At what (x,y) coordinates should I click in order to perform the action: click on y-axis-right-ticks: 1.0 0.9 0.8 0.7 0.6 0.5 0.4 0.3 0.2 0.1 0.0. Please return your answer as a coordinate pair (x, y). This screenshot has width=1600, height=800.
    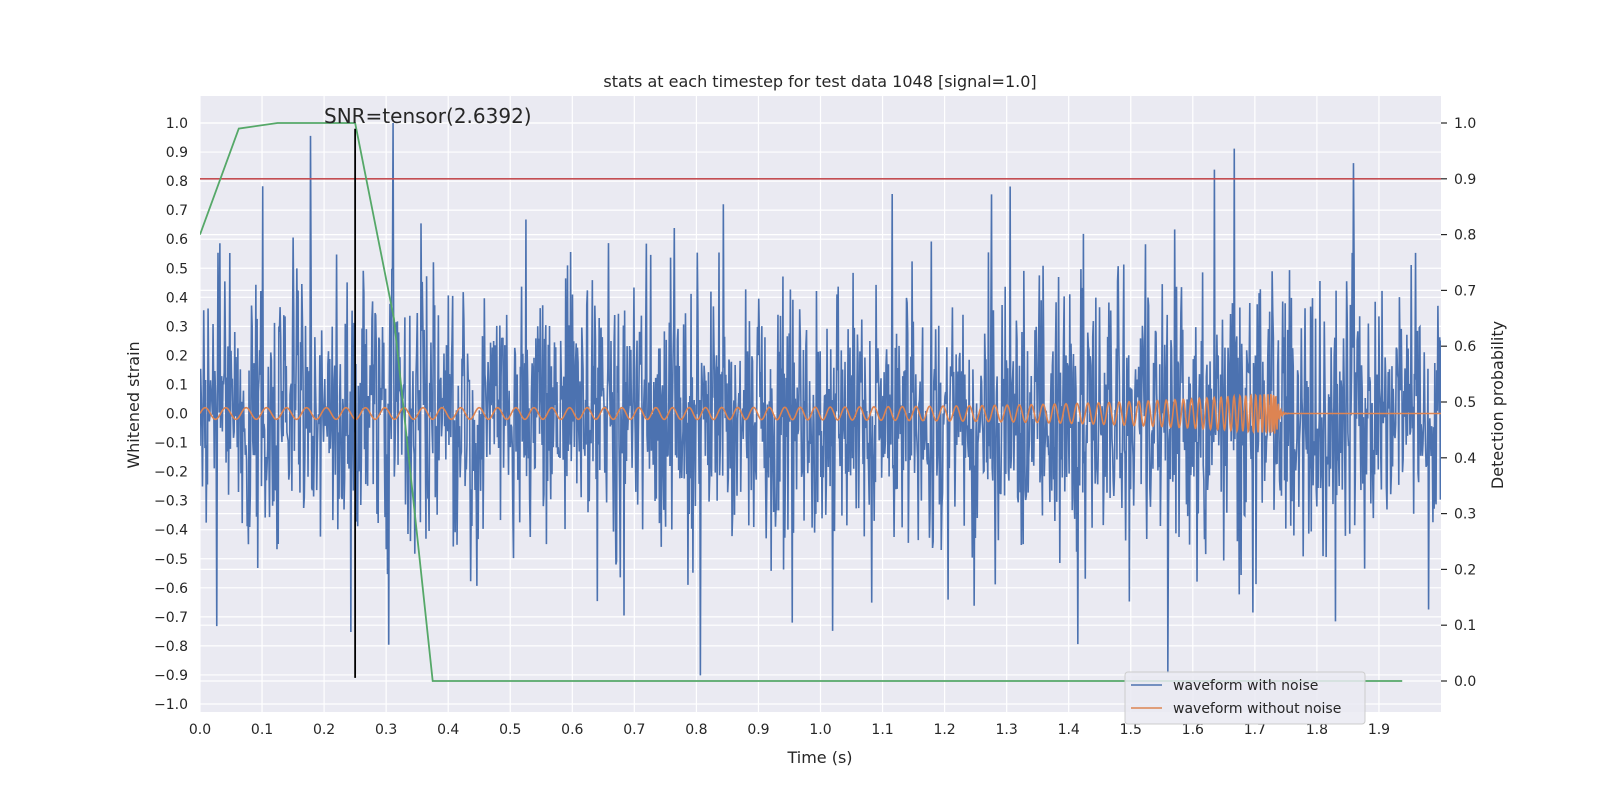
    Looking at the image, I should click on (1458, 403).